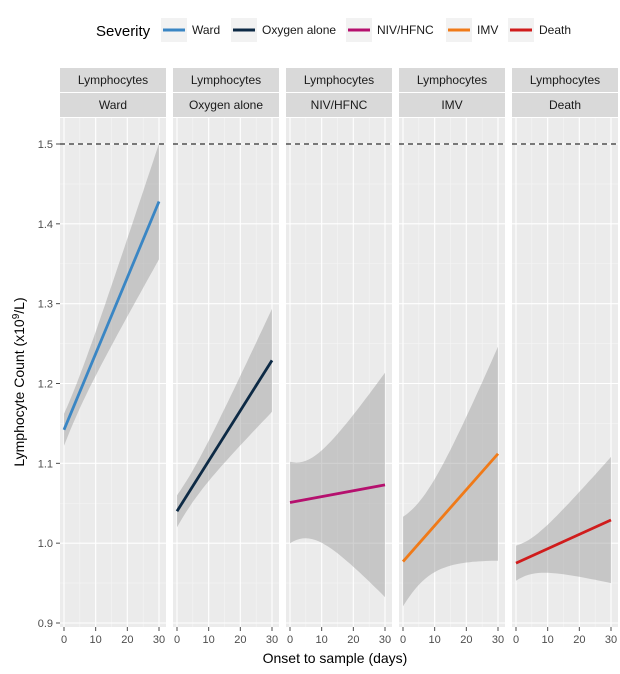 This screenshot has width=620, height=674. What do you see at coordinates (159, 640) in the screenshot?
I see `x-tick-label-0-3: 30` at bounding box center [159, 640].